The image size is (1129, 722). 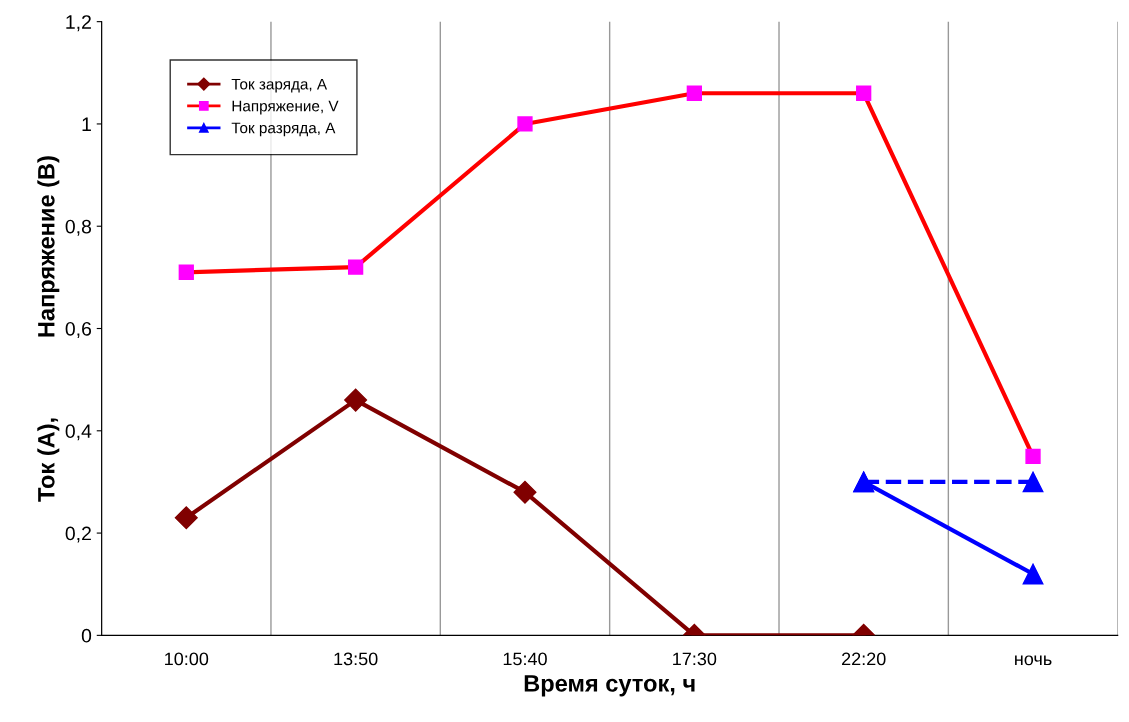 What do you see at coordinates (525, 659) in the screenshot?
I see `x-tick-label: 15:40` at bounding box center [525, 659].